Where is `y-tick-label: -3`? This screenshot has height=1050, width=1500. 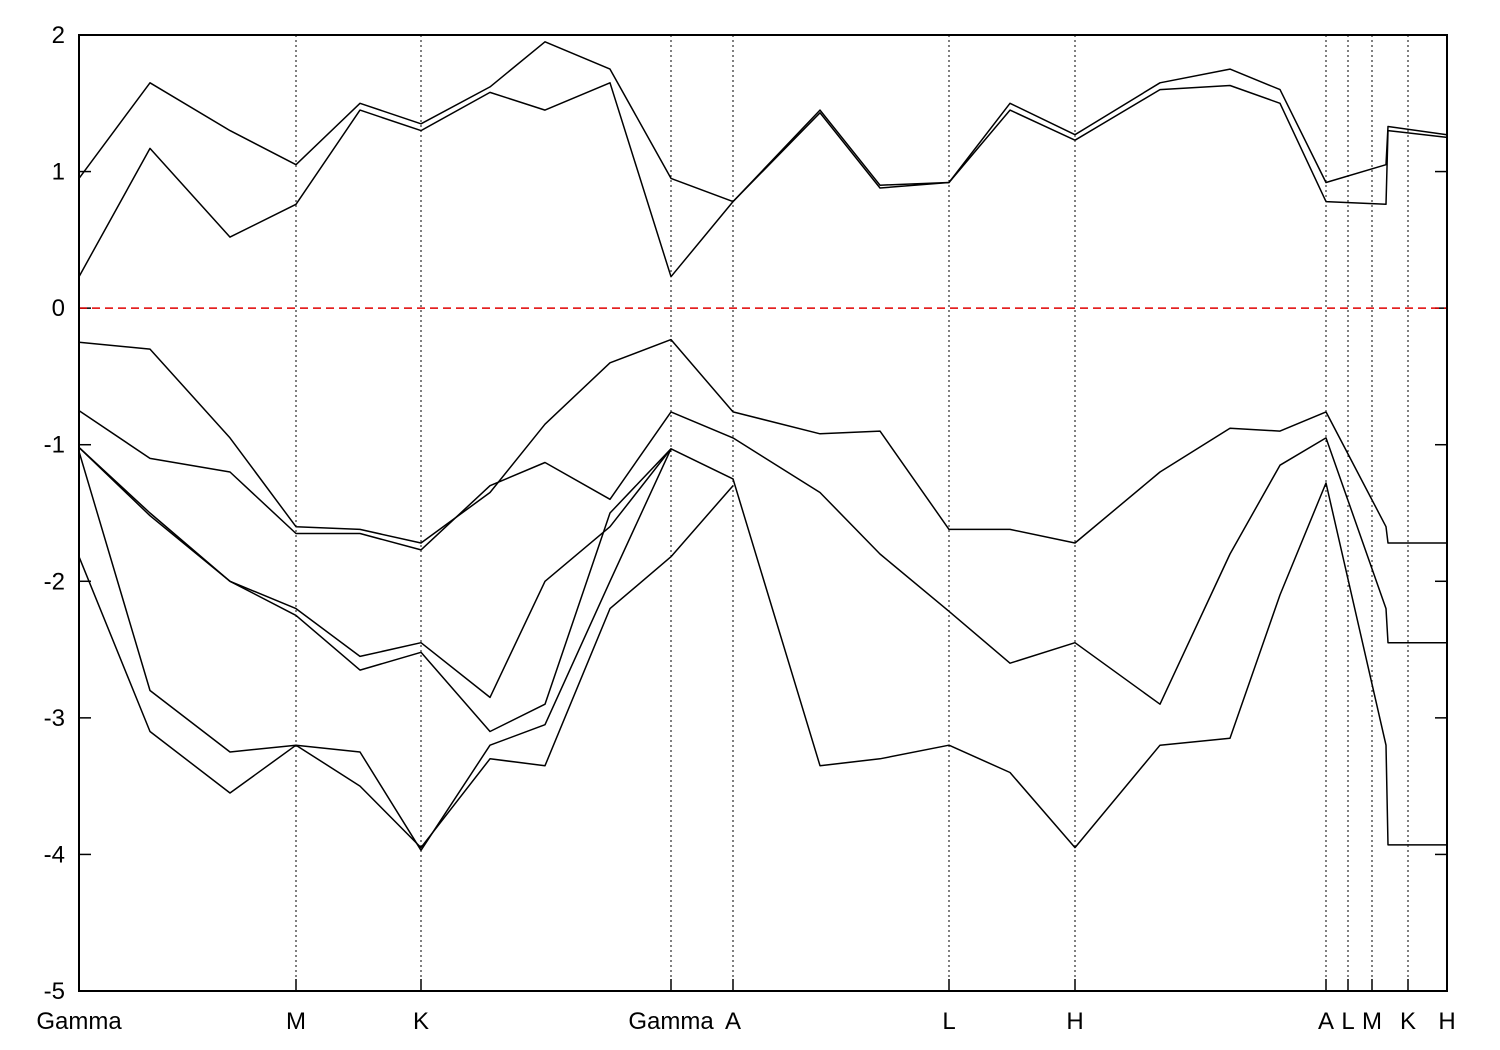
y-tick-label: -3 is located at coordinates (54, 718).